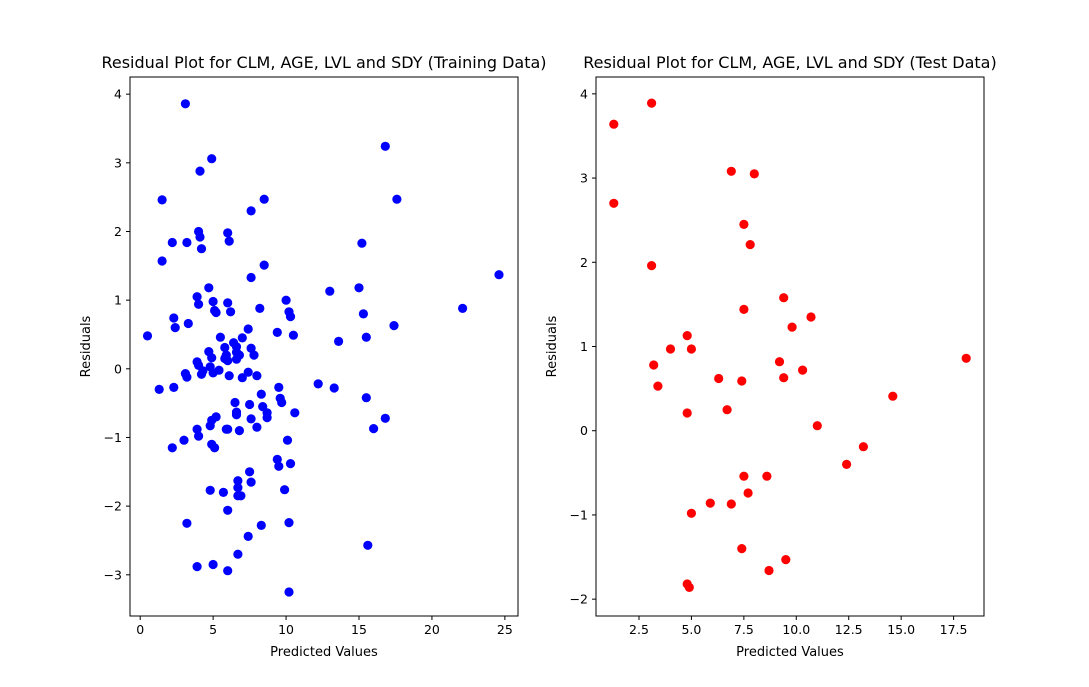 Image resolution: width=1089 pixels, height=687 pixels. I want to click on train-y-tick-label: 1, so click(118, 300).